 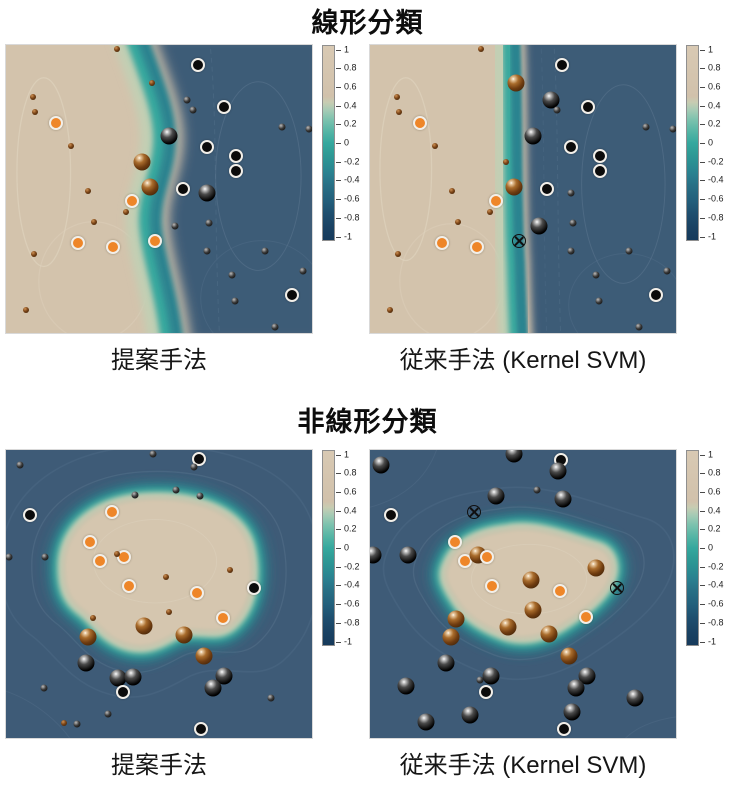 I want to click on caption-nonlinear-proposed: 提案手法, so click(x=159, y=765).